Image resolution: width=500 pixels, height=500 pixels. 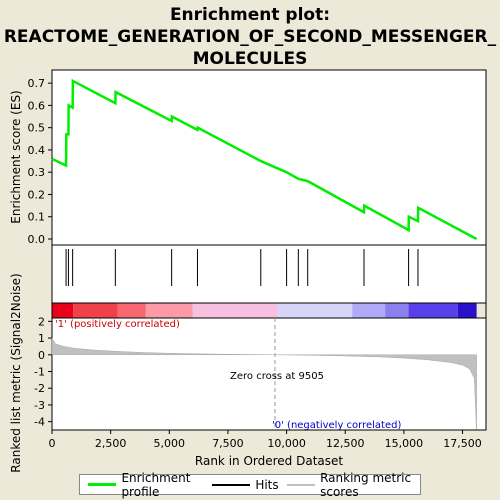 I want to click on x-axis-label: Rank in Ordered Dataset, so click(x=269, y=461).